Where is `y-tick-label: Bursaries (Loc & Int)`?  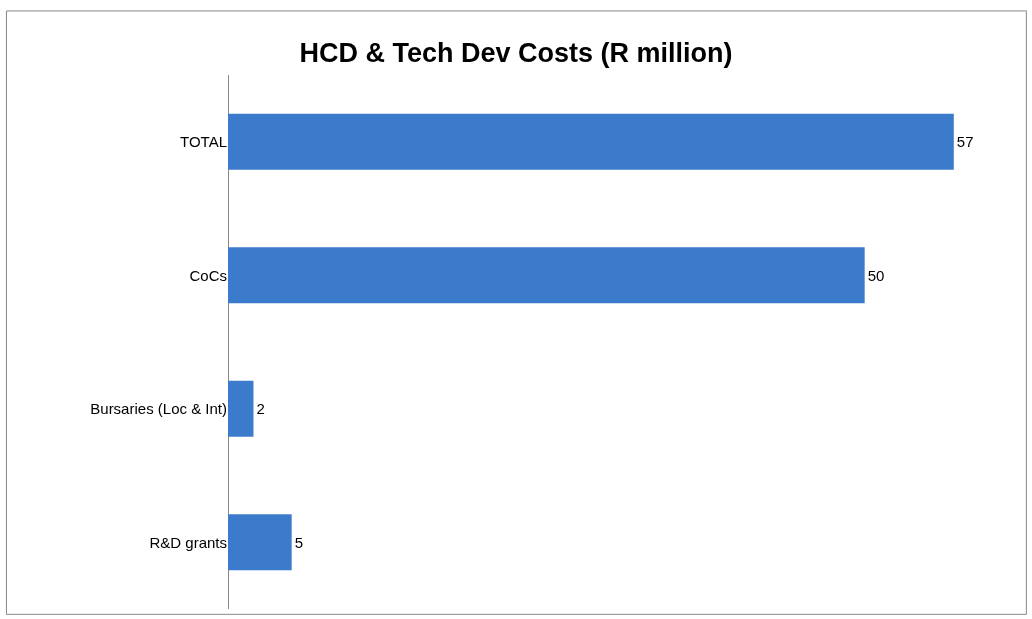
y-tick-label: Bursaries (Loc & Int) is located at coordinates (158, 408).